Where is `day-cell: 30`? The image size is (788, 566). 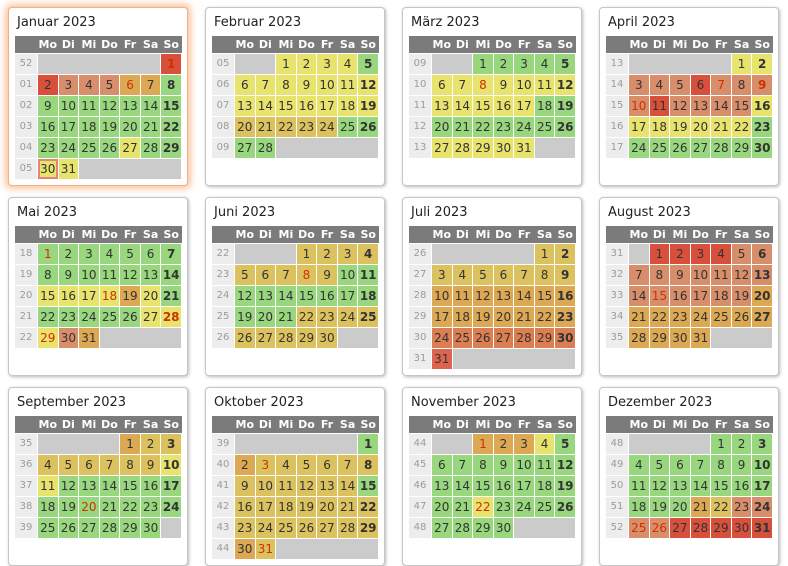 day-cell: 30 is located at coordinates (150, 528).